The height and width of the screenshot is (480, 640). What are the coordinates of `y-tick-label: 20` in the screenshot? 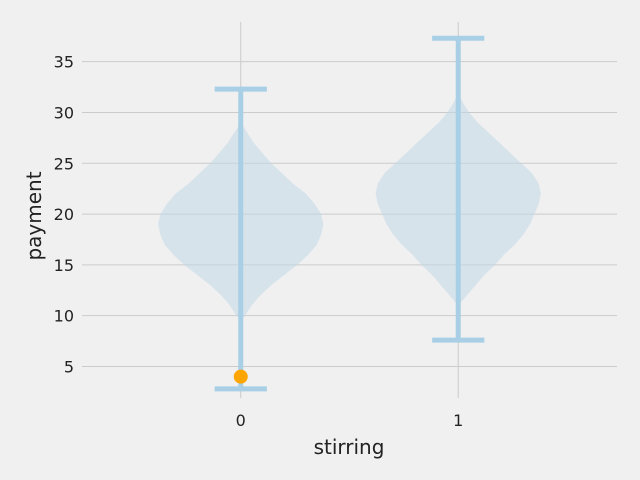 It's located at (64, 214).